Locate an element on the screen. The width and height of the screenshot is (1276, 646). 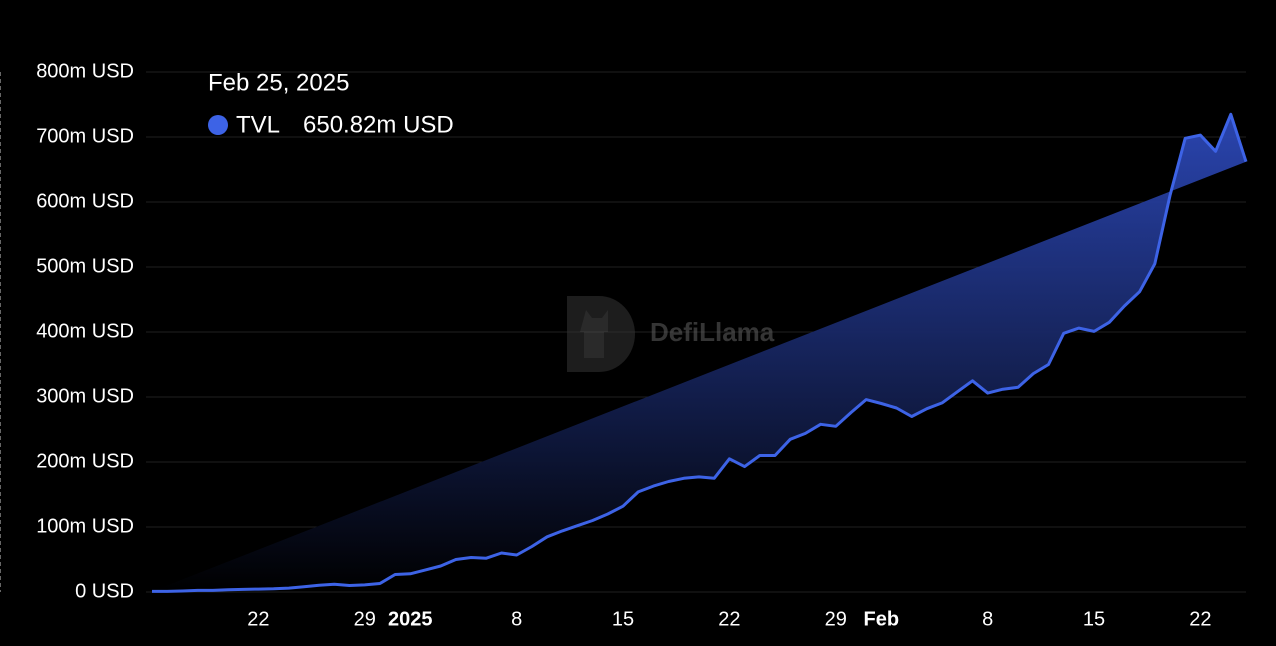
tooltip-swatch is located at coordinates (218, 125).